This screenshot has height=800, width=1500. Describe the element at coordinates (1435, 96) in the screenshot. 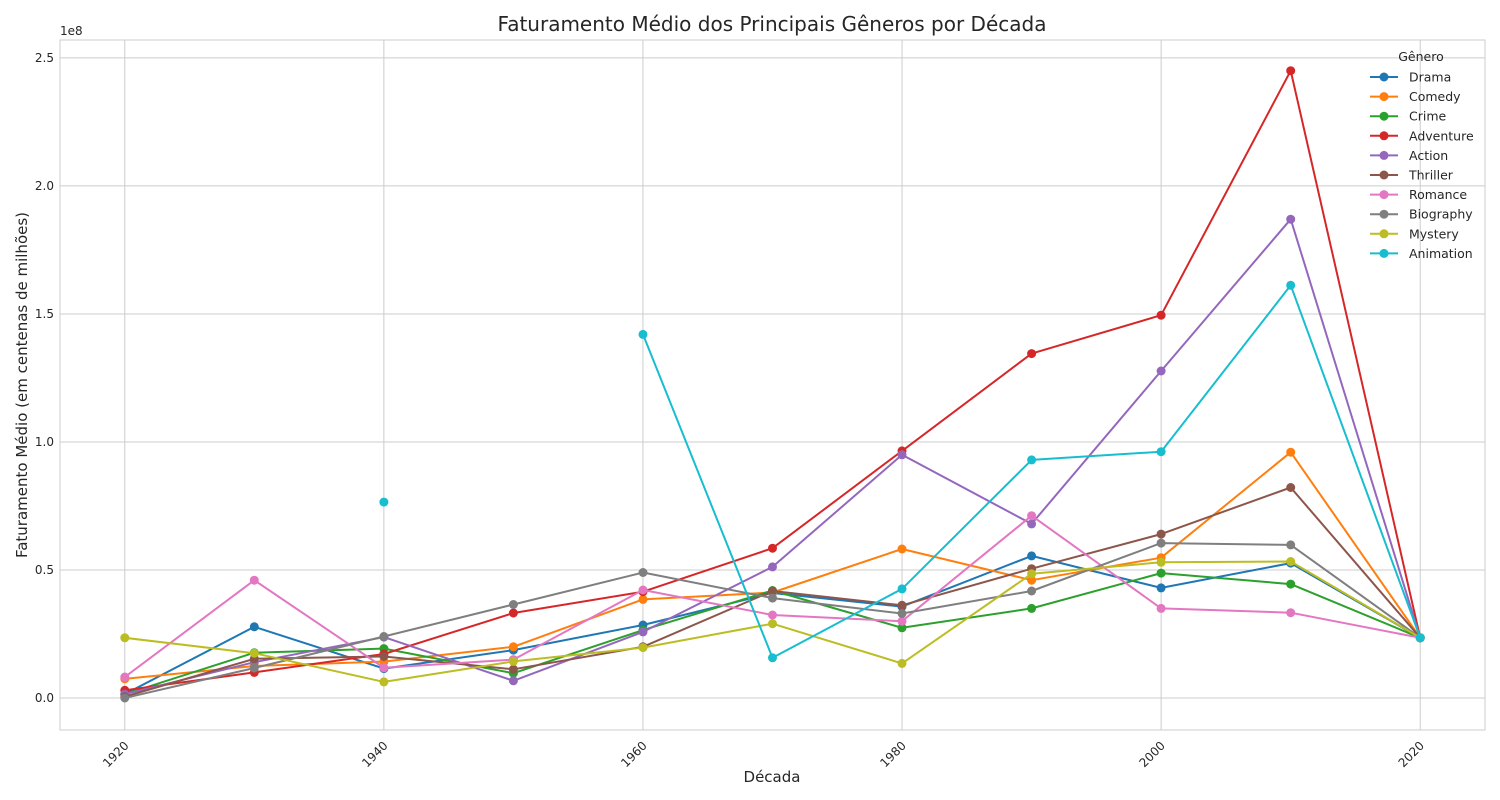

I see `legend-label: Comedy` at that location.